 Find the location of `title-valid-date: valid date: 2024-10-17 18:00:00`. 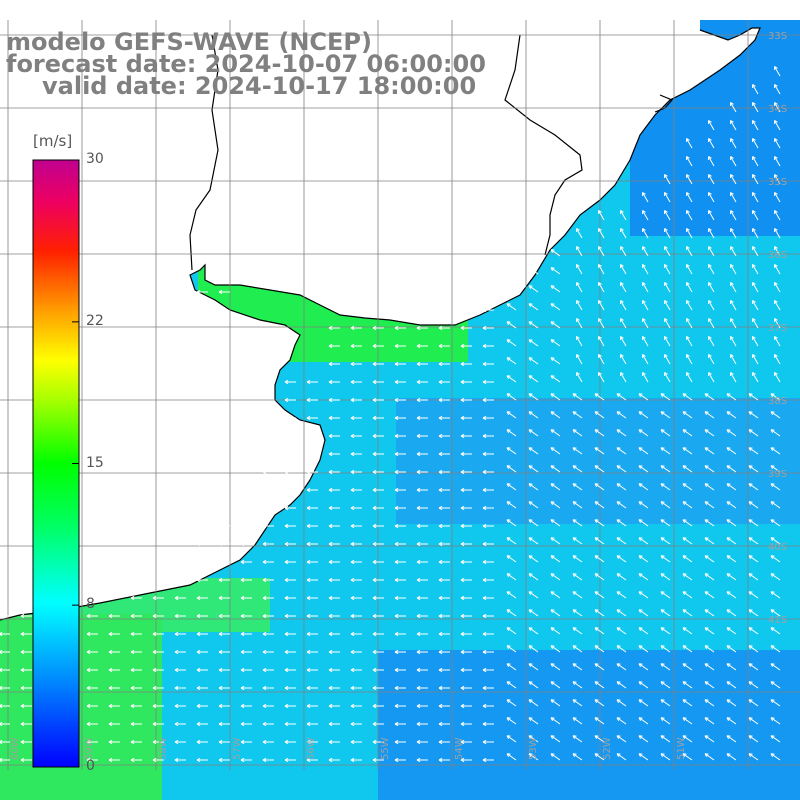

title-valid-date: valid date: 2024-10-17 18:00:00 is located at coordinates (259, 86).